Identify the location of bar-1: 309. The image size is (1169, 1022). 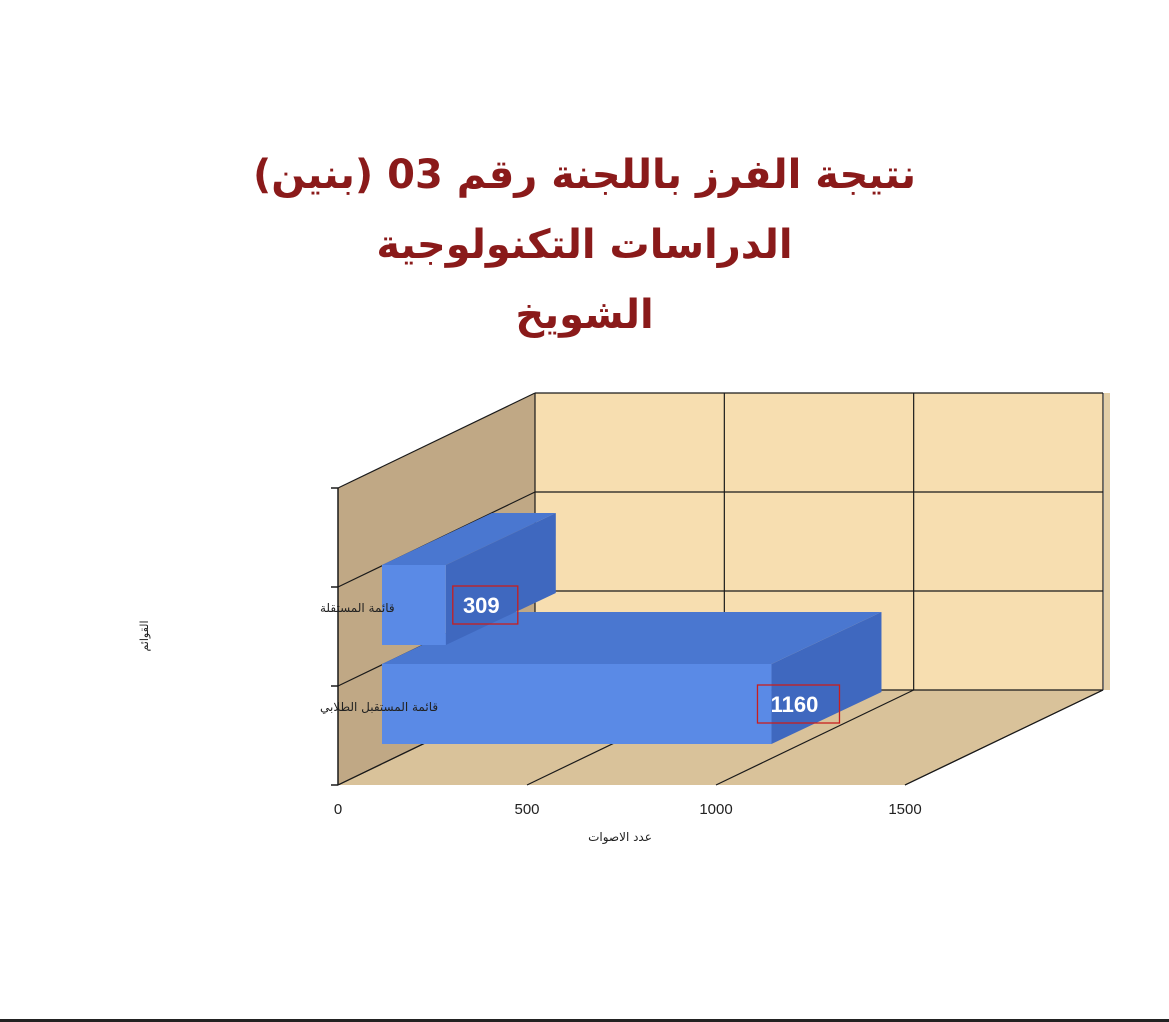
(469, 579).